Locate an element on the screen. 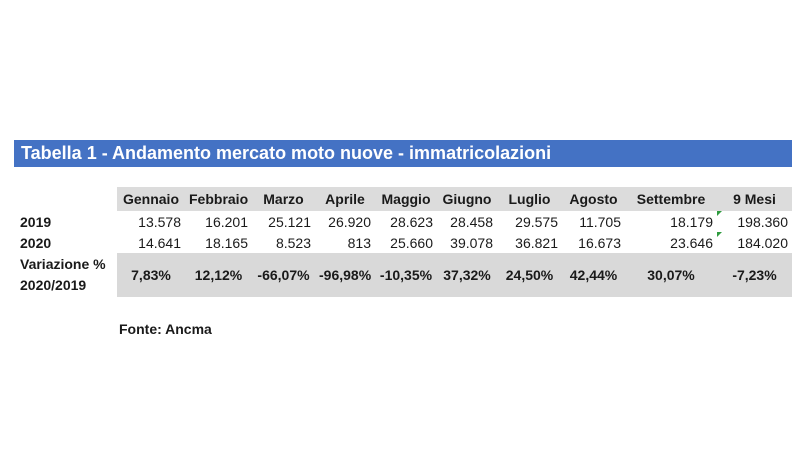 The image size is (810, 456). header-settembre: Settembre is located at coordinates (671, 199).